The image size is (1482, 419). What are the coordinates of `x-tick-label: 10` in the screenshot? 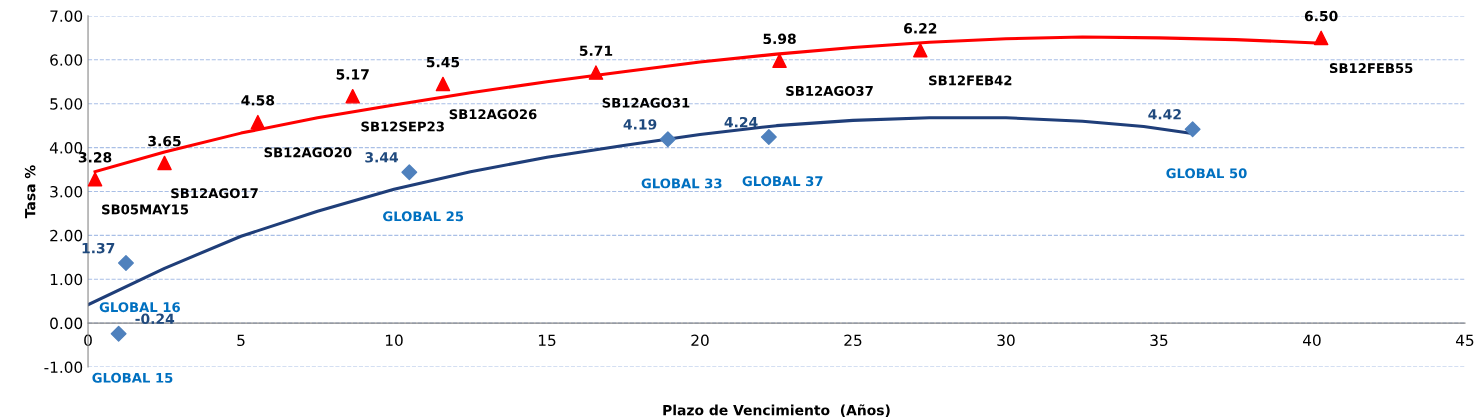 It's located at (394, 340).